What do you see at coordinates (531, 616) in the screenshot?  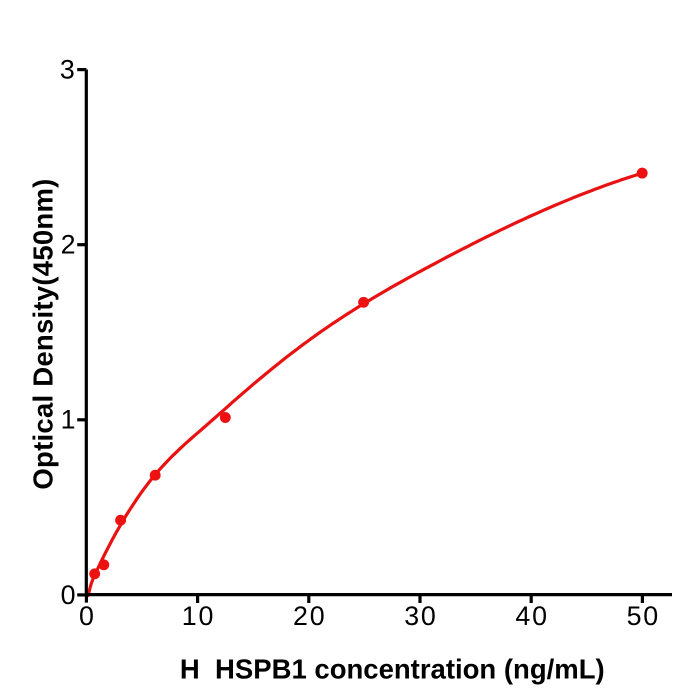 I see `svg-text: 40` at bounding box center [531, 616].